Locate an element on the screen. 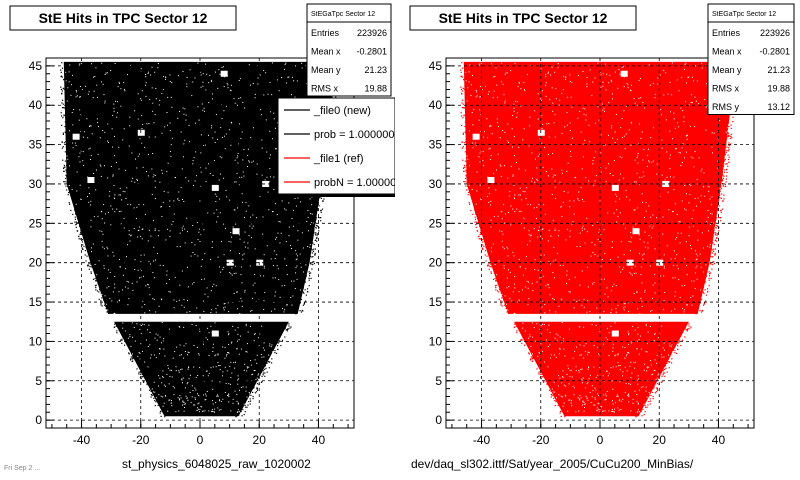  legend-entry: prob = 1.000000 is located at coordinates (354, 135).